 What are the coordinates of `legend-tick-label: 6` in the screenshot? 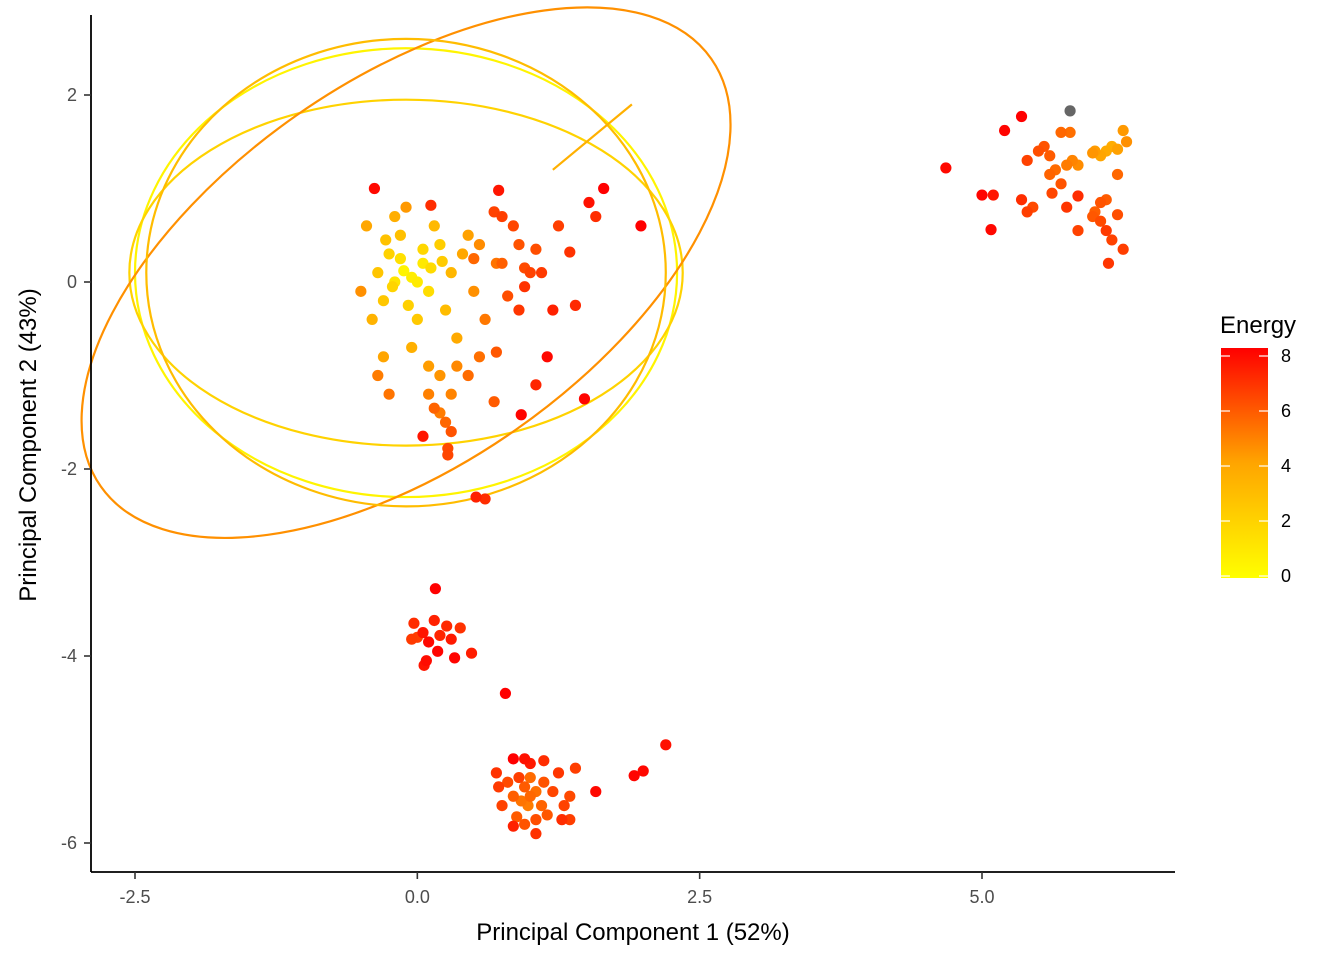 It's located at (1286, 411).